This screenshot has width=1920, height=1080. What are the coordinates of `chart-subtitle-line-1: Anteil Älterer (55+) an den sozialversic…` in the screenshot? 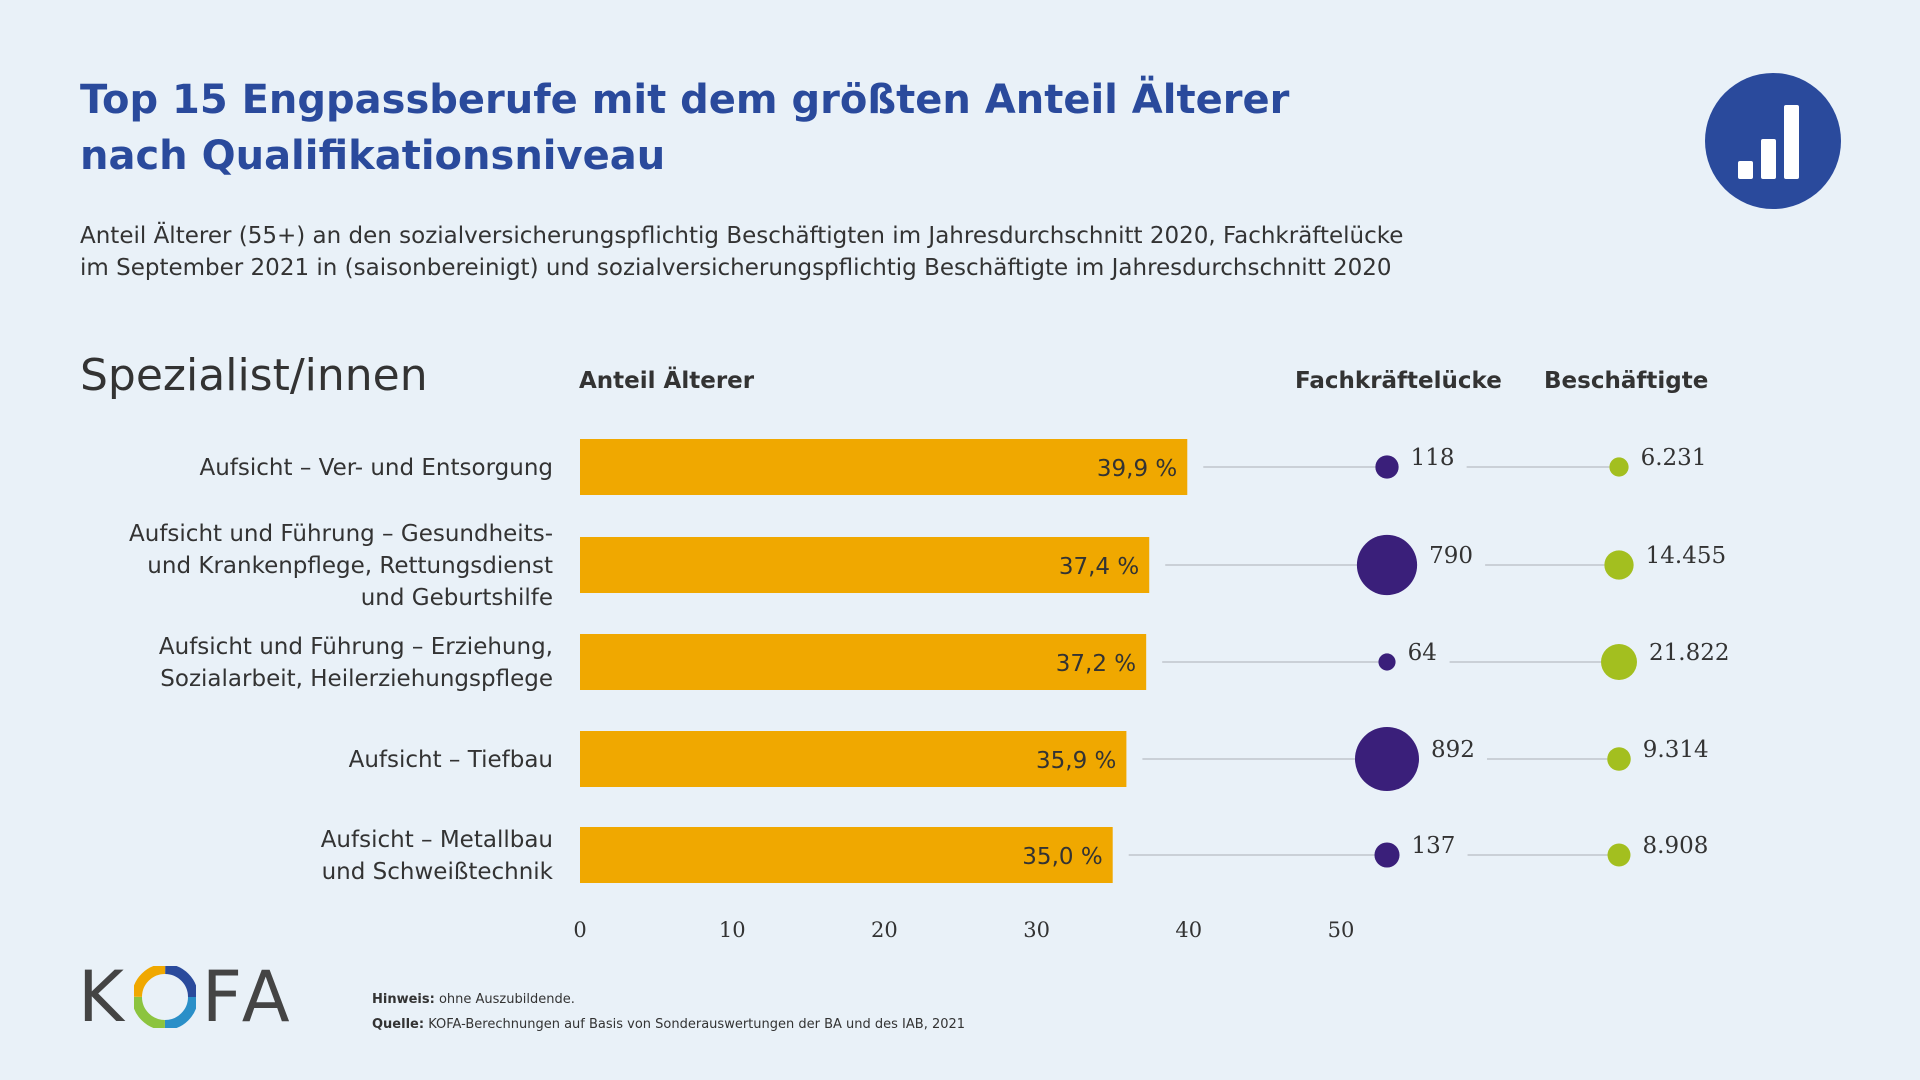 It's located at (742, 236).